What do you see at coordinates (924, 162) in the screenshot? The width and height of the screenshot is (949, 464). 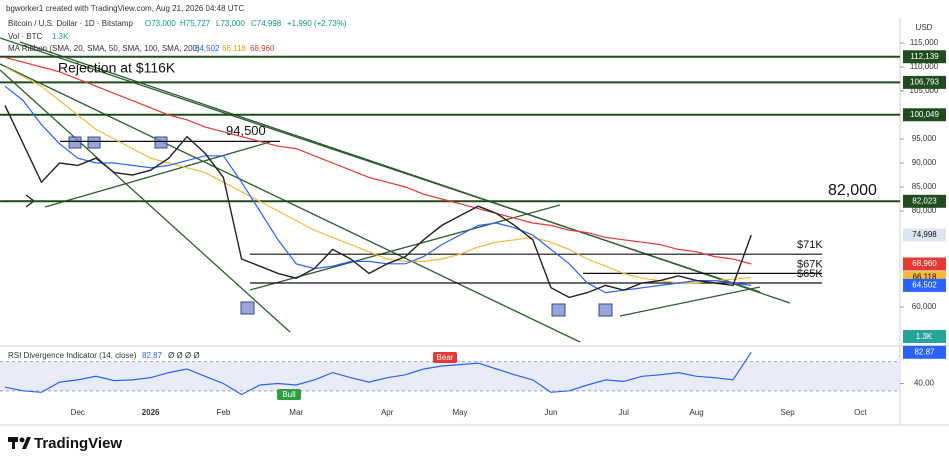 I see `y-tick-label: 90,000` at bounding box center [924, 162].